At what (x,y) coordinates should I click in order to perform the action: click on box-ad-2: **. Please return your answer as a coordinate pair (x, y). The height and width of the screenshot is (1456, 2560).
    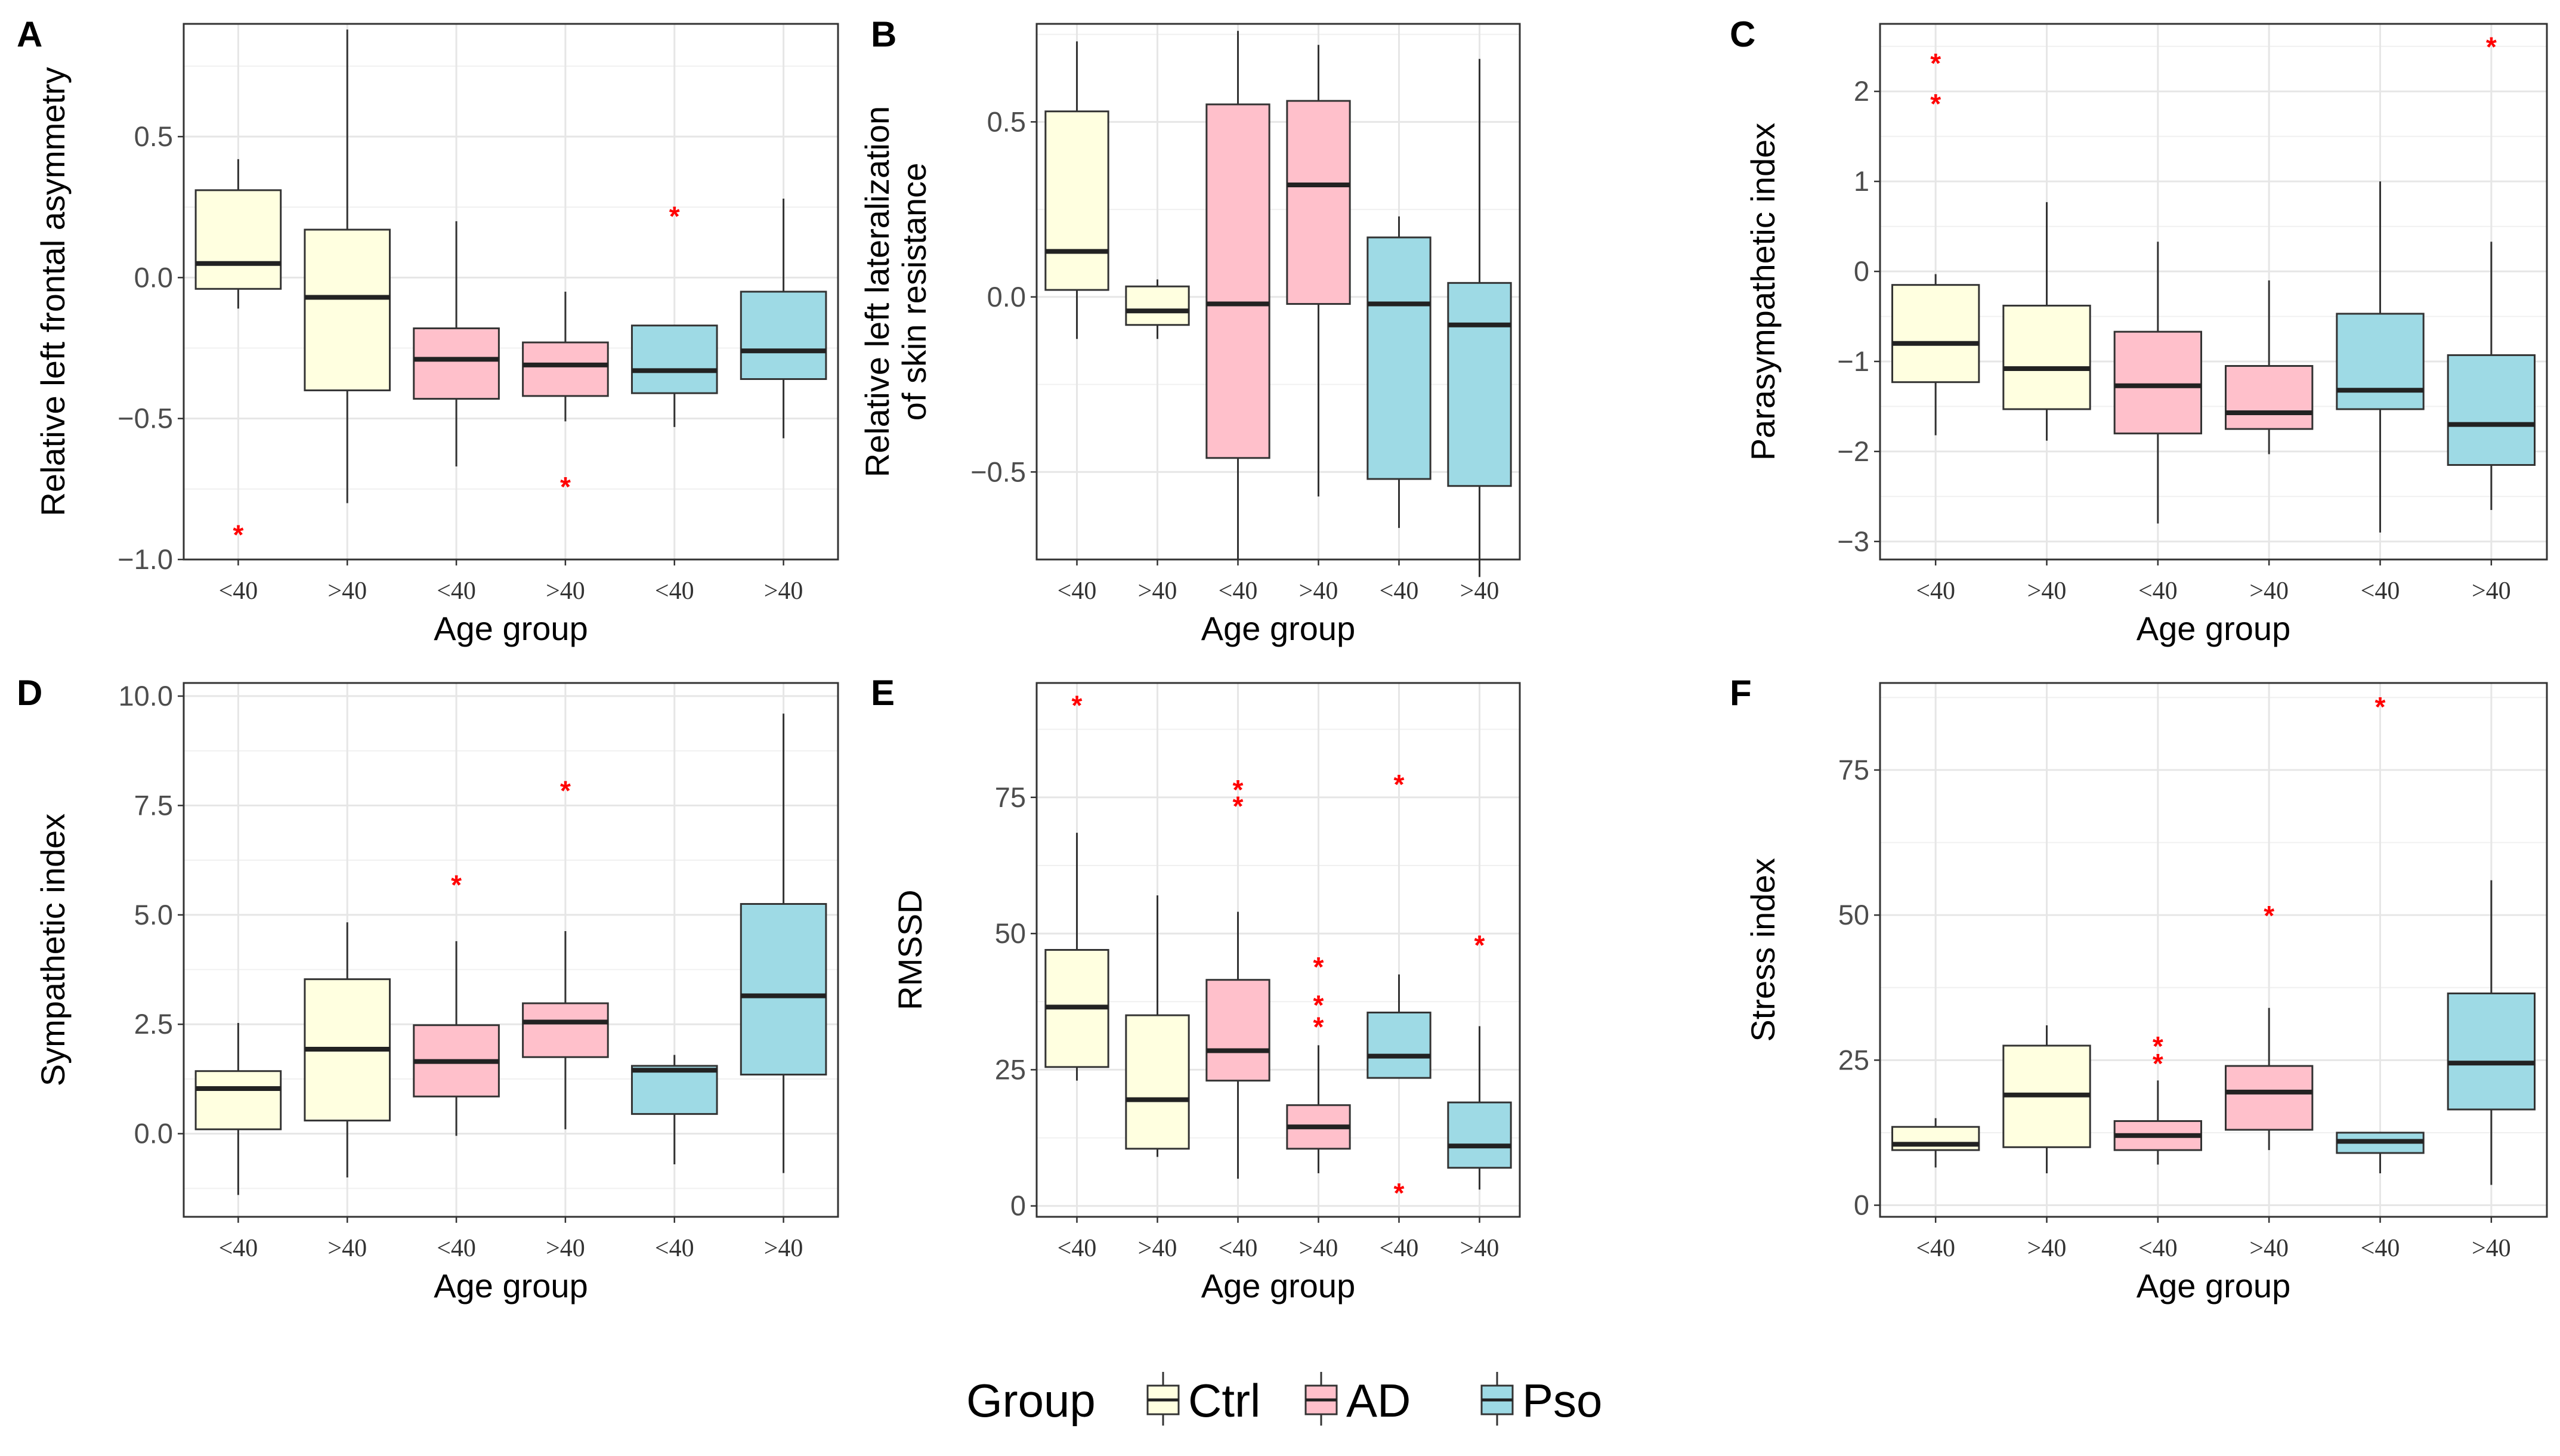
    Looking at the image, I should click on (1237, 976).